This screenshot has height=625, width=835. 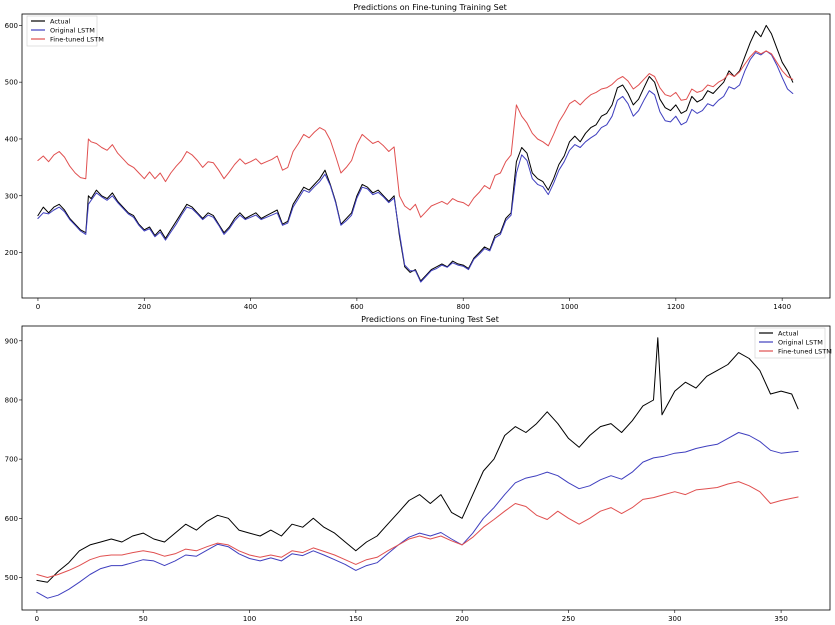 I want to click on x-tick-label: 400, so click(x=250, y=307).